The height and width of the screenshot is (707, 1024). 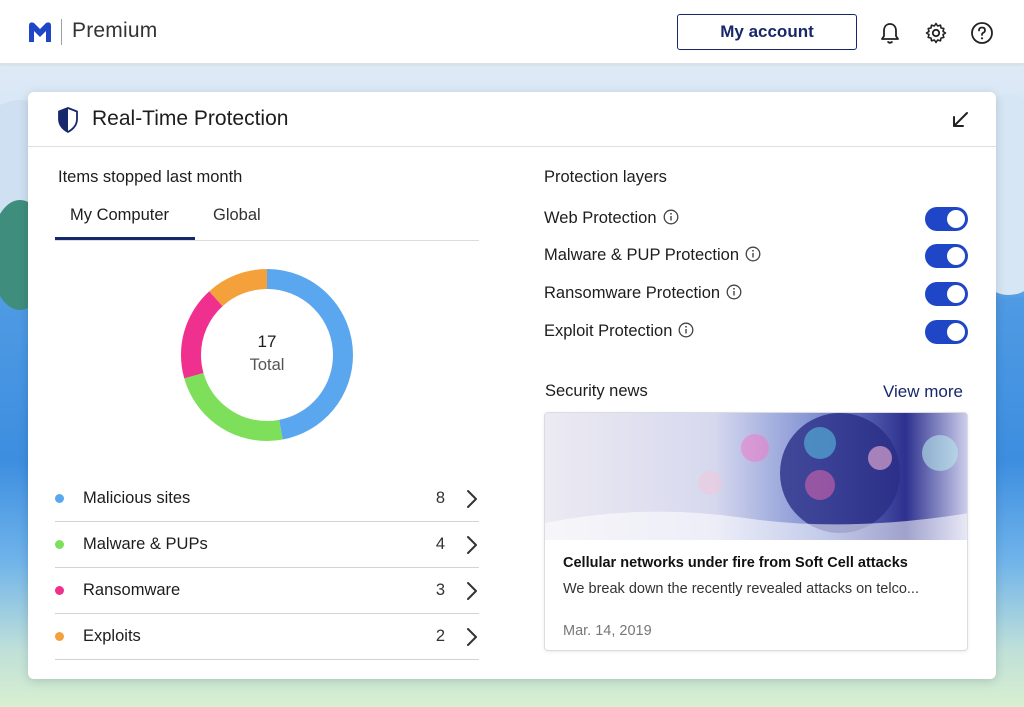 What do you see at coordinates (112, 636) in the screenshot?
I see `category-name: Exploits` at bounding box center [112, 636].